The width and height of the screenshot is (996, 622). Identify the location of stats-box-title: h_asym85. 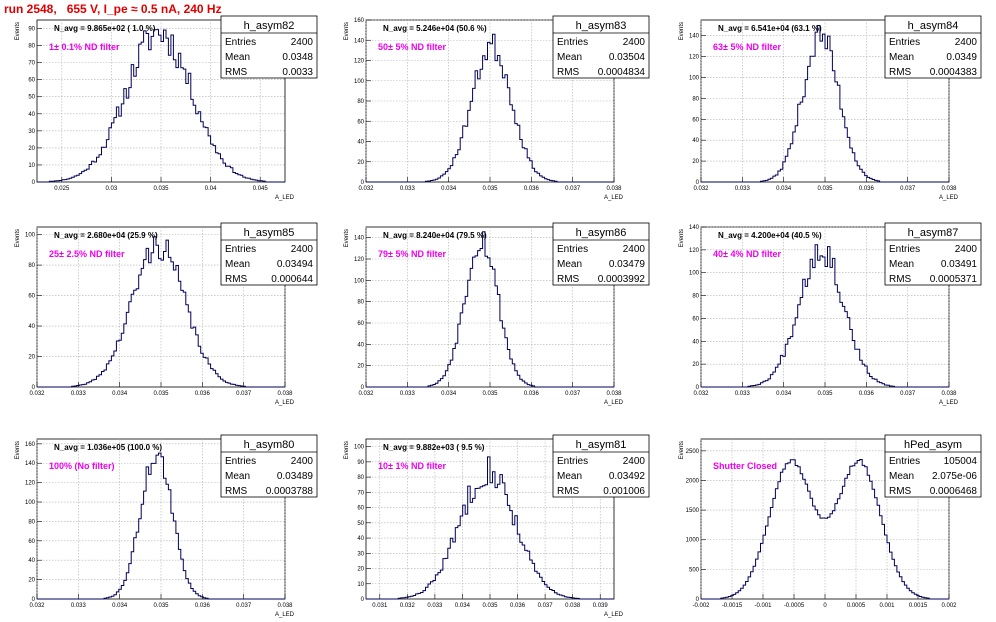
(269, 233).